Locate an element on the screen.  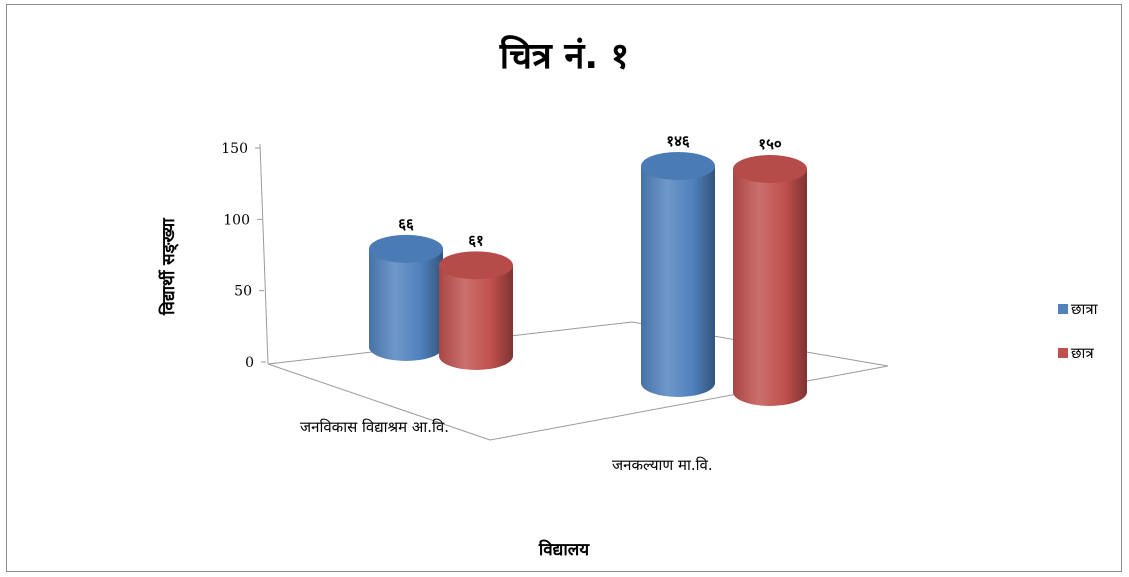
y-tick-label-2: 100 is located at coordinates (236, 220).